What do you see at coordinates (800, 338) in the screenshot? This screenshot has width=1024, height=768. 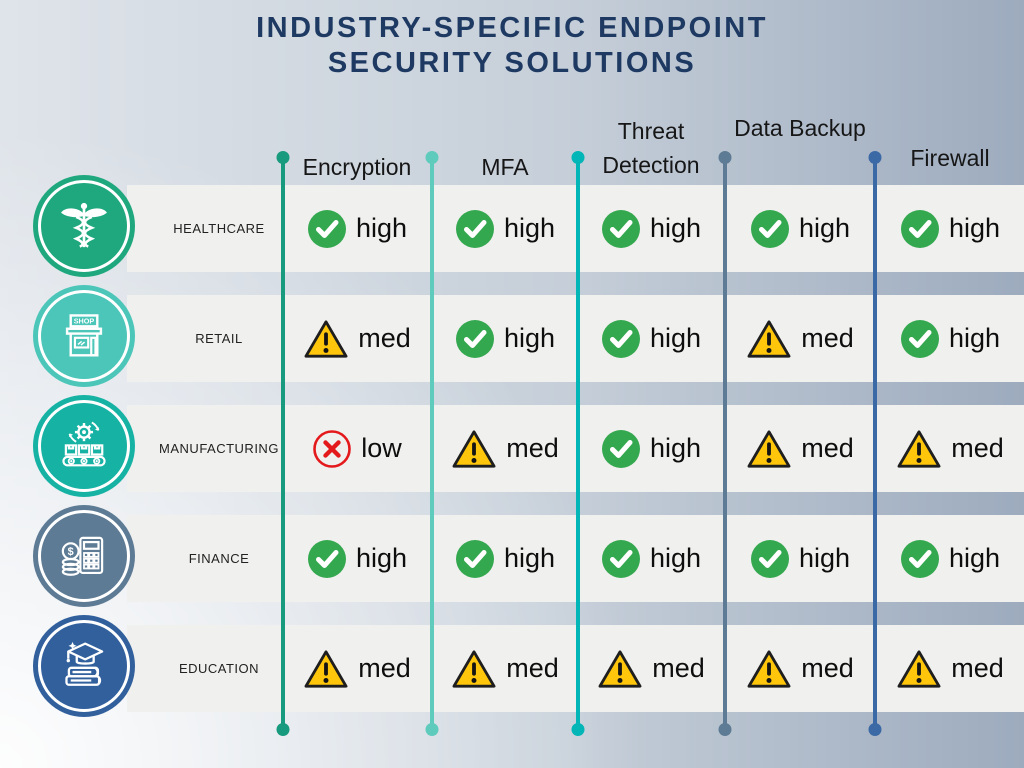 I see `cell-retail-data-backup: med` at bounding box center [800, 338].